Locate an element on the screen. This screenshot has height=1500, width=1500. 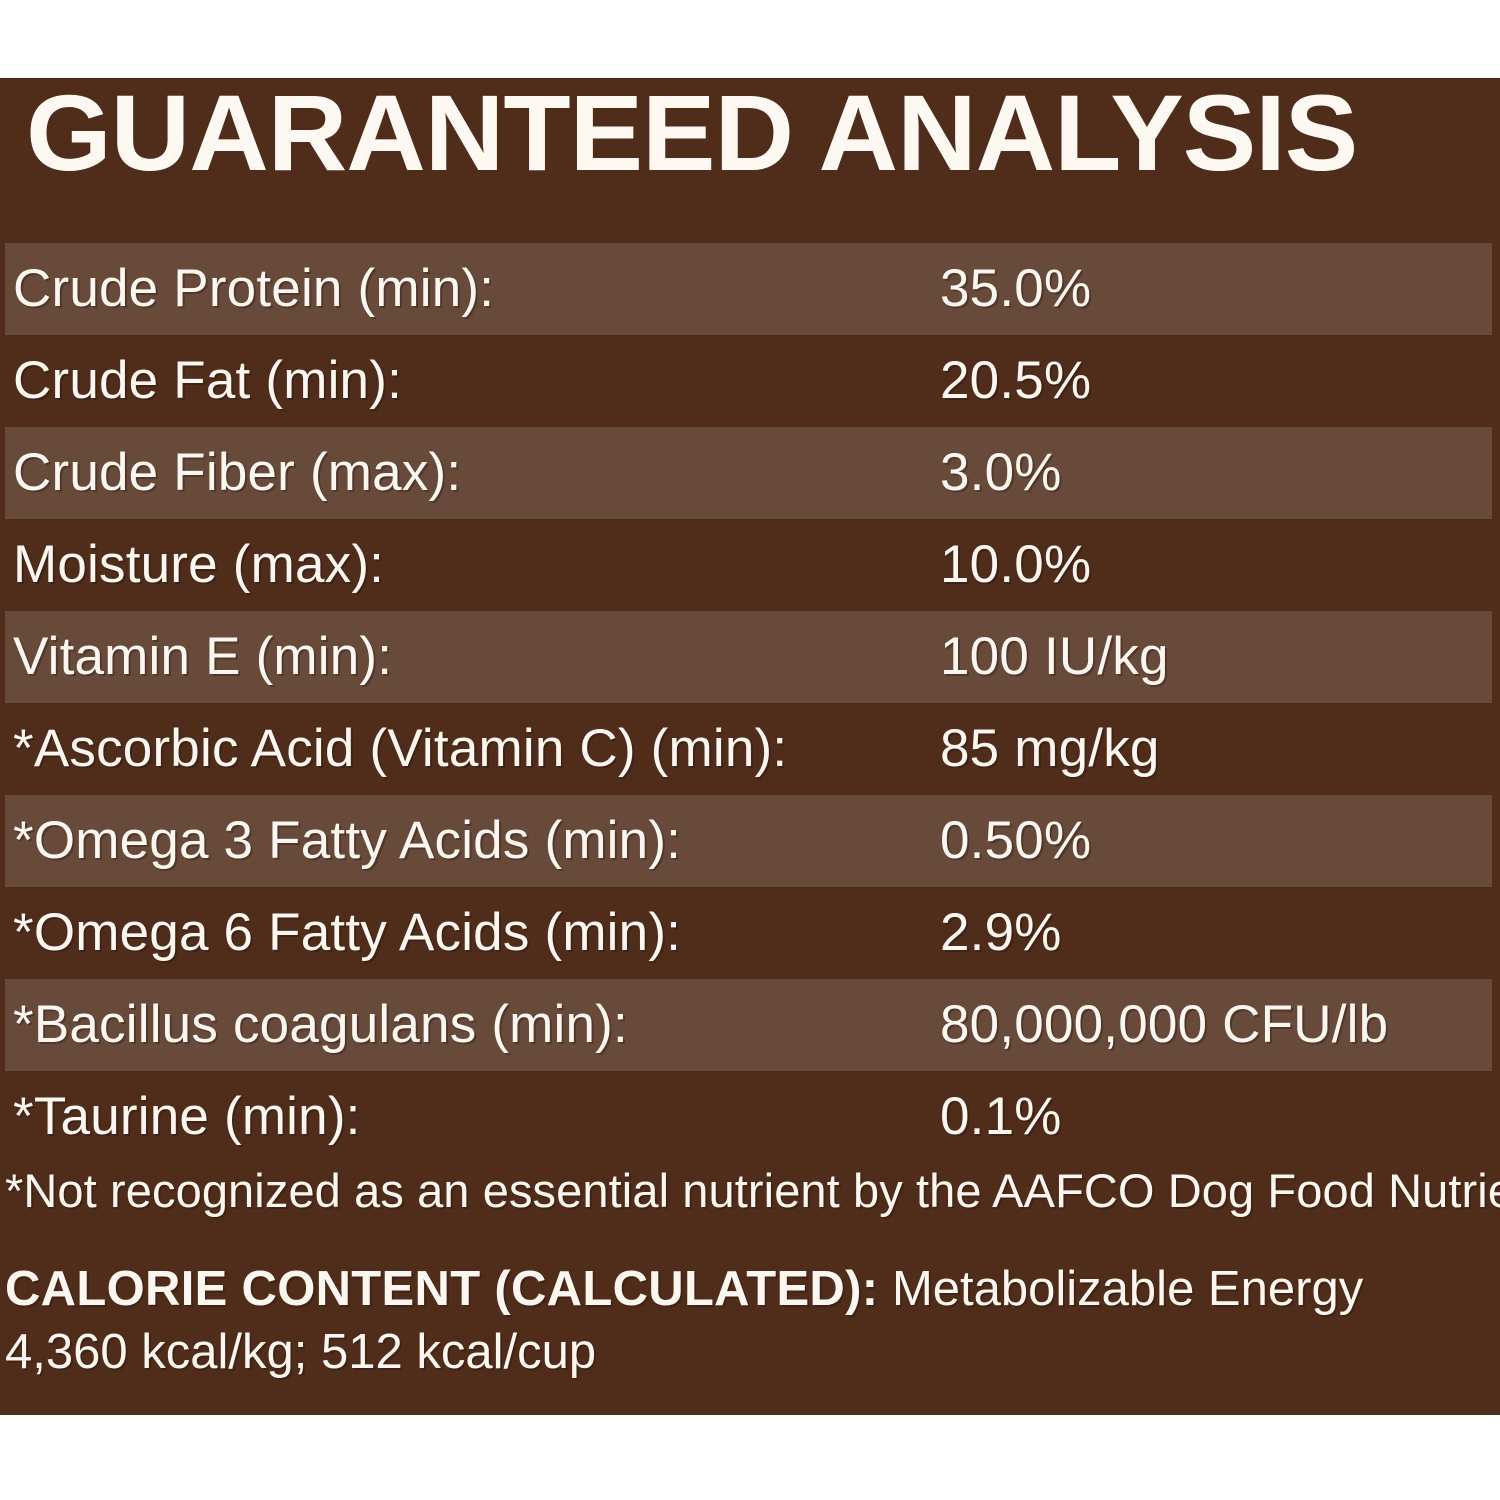
table-row: Crude Protein (min): 35.0% is located at coordinates (748, 289).